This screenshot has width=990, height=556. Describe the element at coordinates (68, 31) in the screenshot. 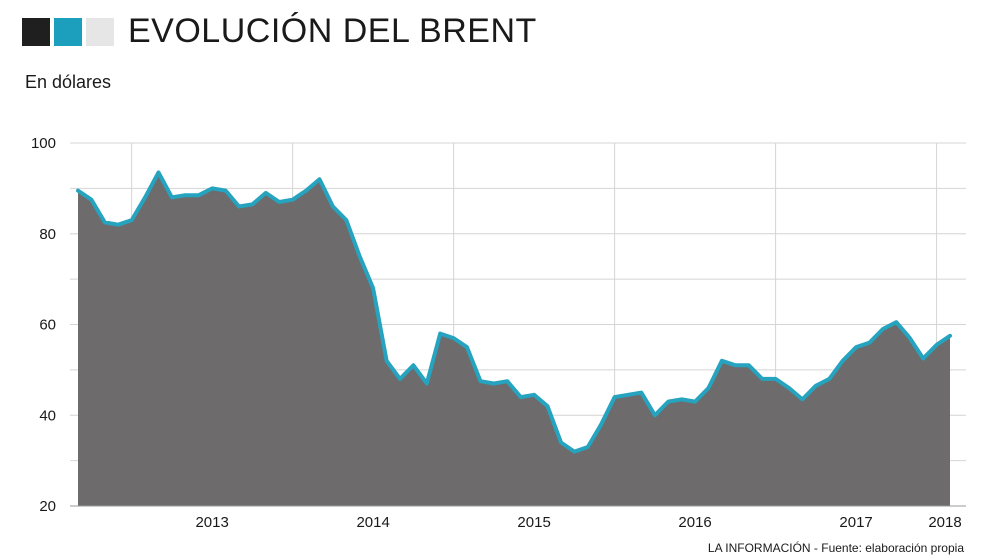

I see `legend-square-blue` at that location.